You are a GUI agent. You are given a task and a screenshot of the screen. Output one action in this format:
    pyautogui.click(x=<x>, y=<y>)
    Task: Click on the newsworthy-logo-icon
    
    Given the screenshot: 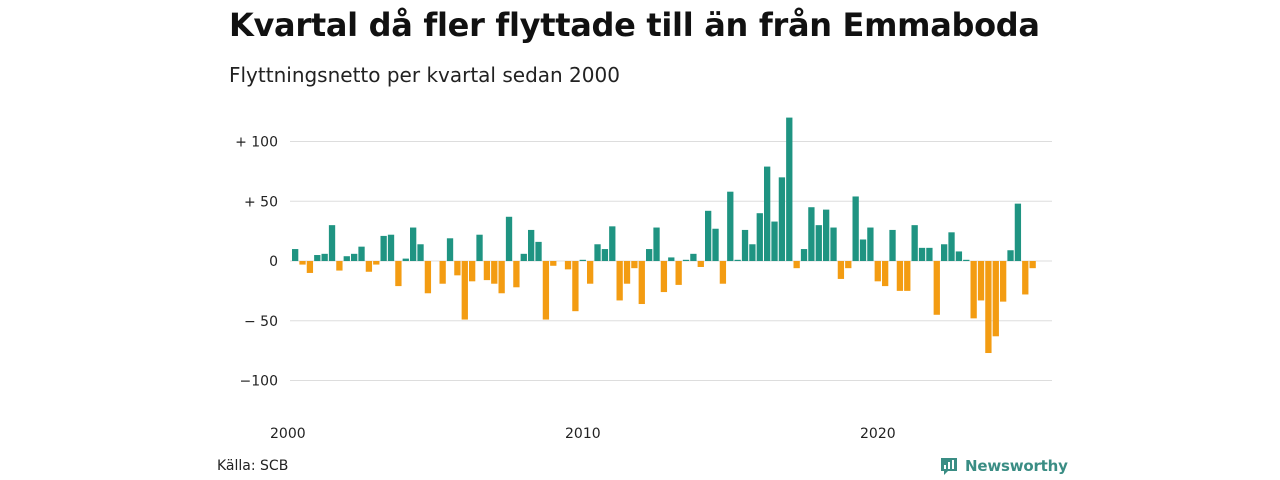 What is the action you would take?
    pyautogui.click(x=949, y=466)
    